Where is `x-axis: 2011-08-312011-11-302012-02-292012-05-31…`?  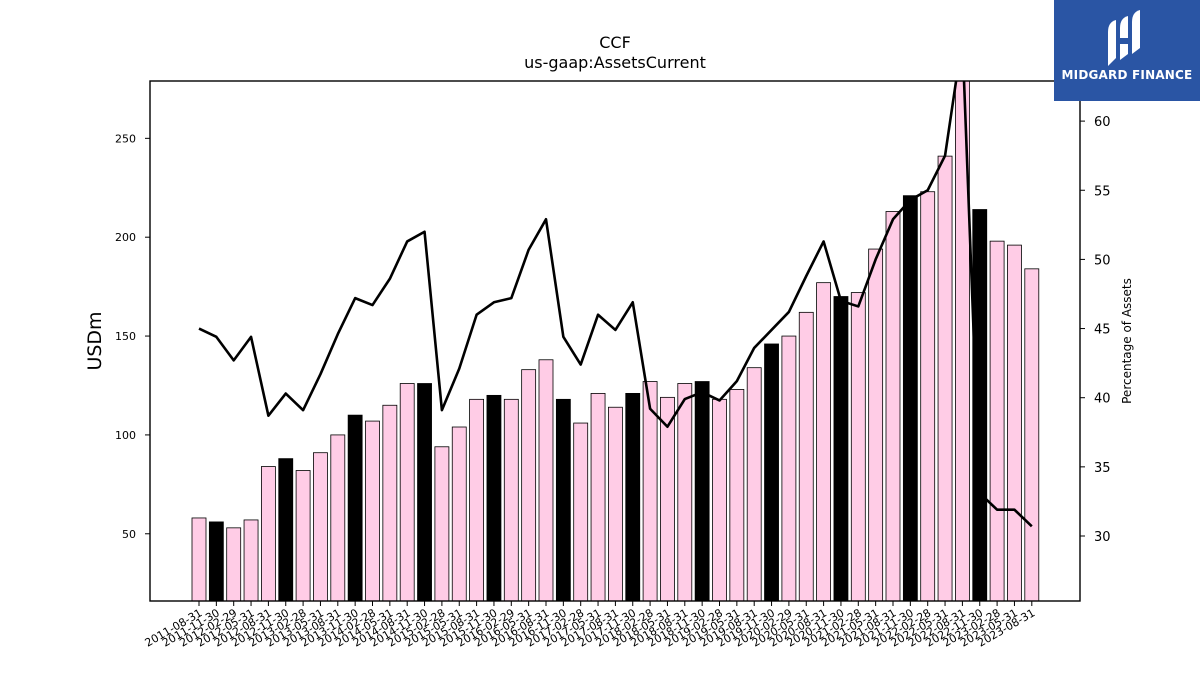
x-axis: 2011-08-312011-11-302012-02-292012-05-31… is located at coordinates (590, 625).